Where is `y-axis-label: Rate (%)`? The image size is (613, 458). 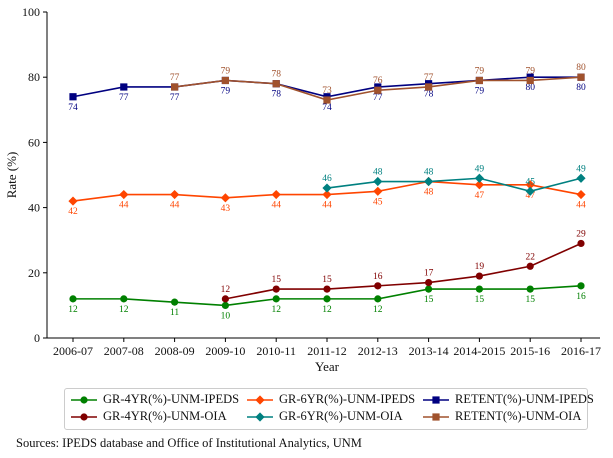
y-axis-label: Rate (%) is located at coordinates (11, 175).